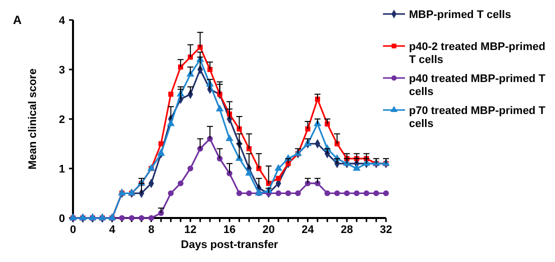  Describe the element at coordinates (62, 21) in the screenshot. I see `y-tick-label: 4` at that location.